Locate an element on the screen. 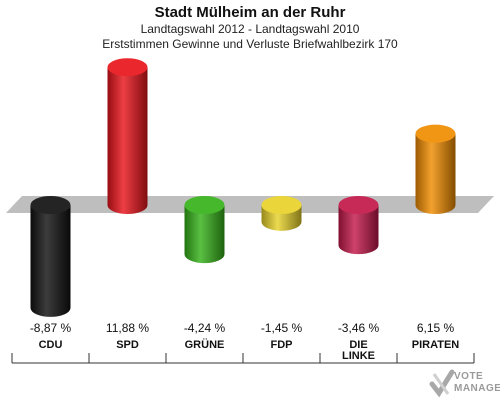  bar-piraten is located at coordinates (435, 169).